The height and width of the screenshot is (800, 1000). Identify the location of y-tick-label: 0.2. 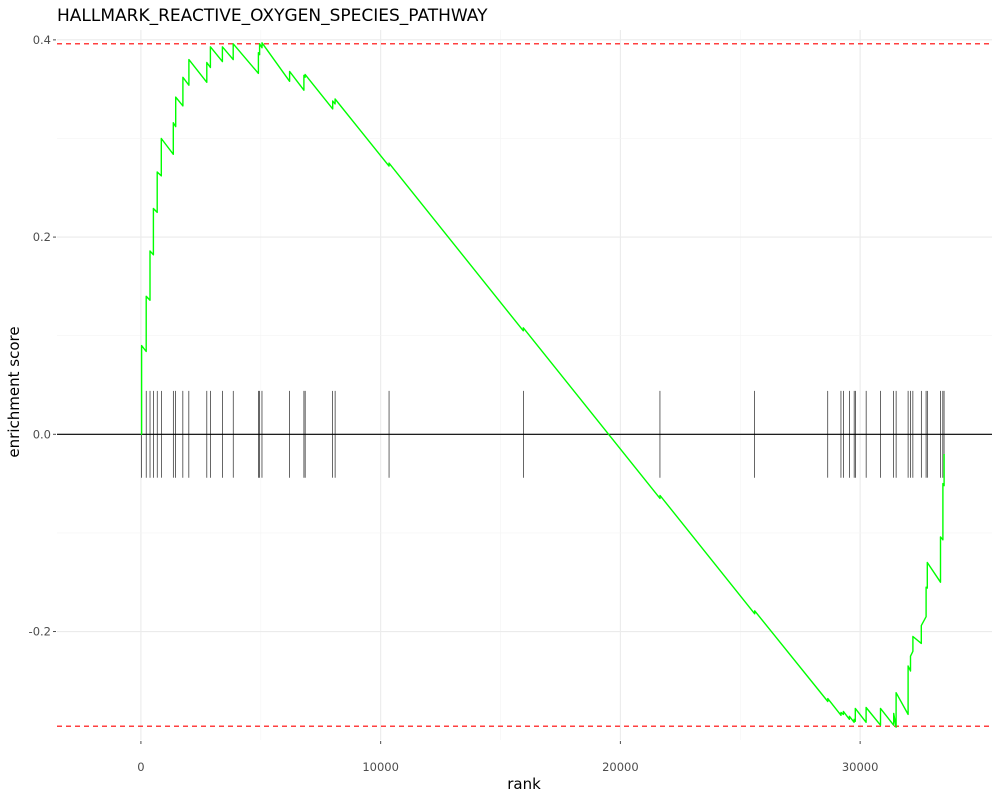
(42, 237).